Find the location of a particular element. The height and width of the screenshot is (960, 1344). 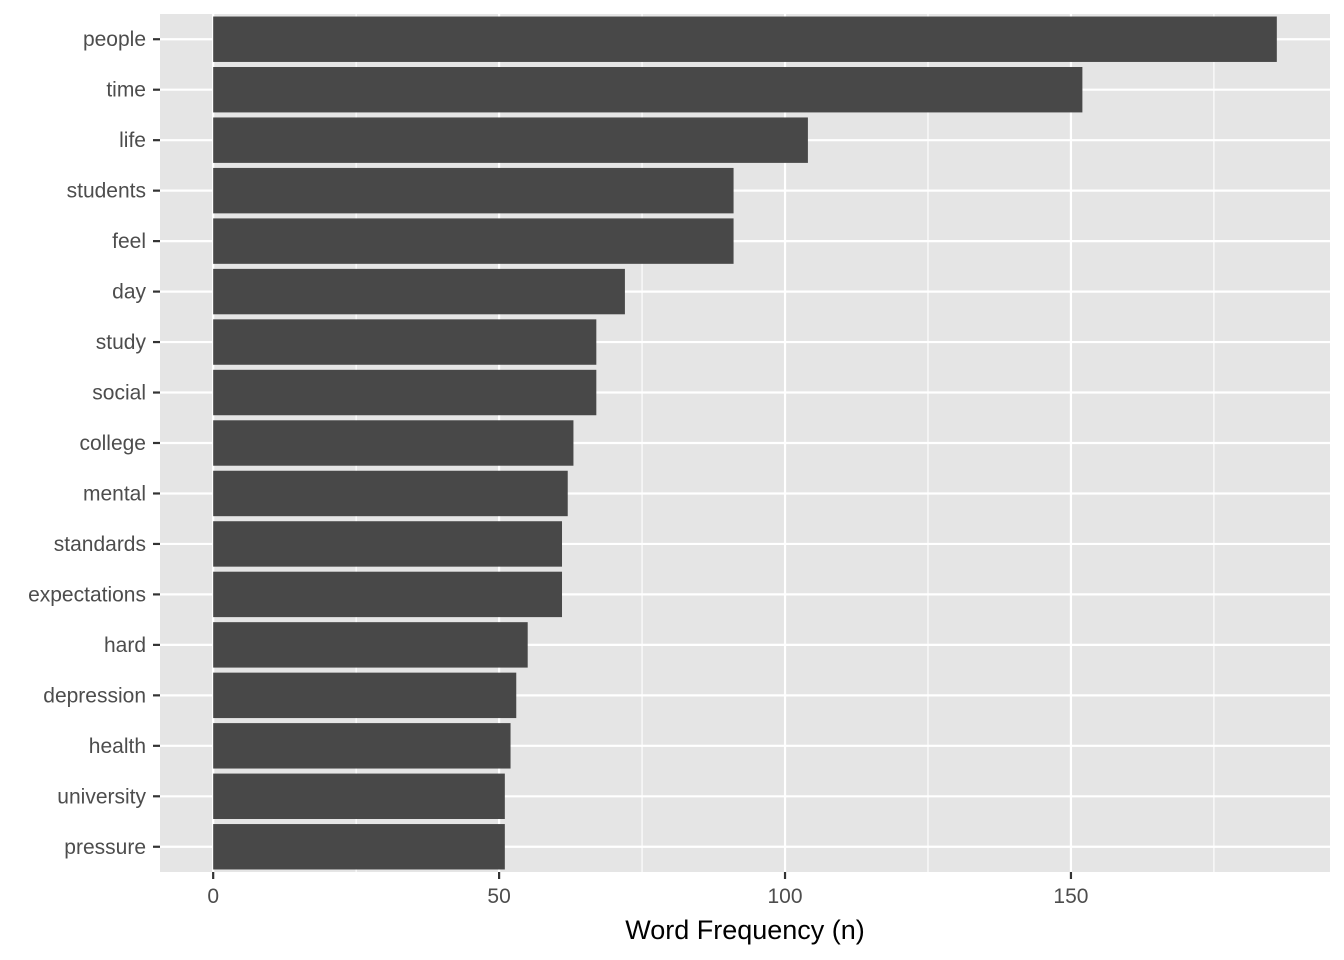

y-tick-label: time is located at coordinates (126, 90).